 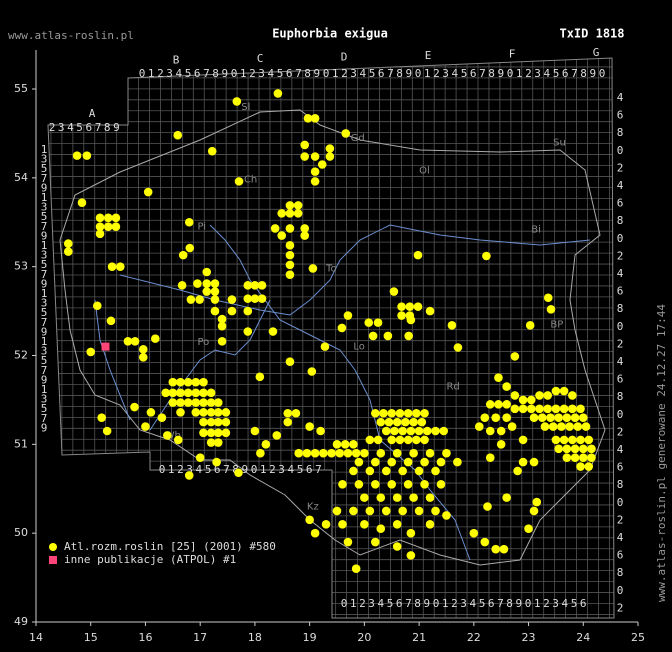 What do you see at coordinates (176, 60) in the screenshot?
I see `grid-letter: B` at bounding box center [176, 60].